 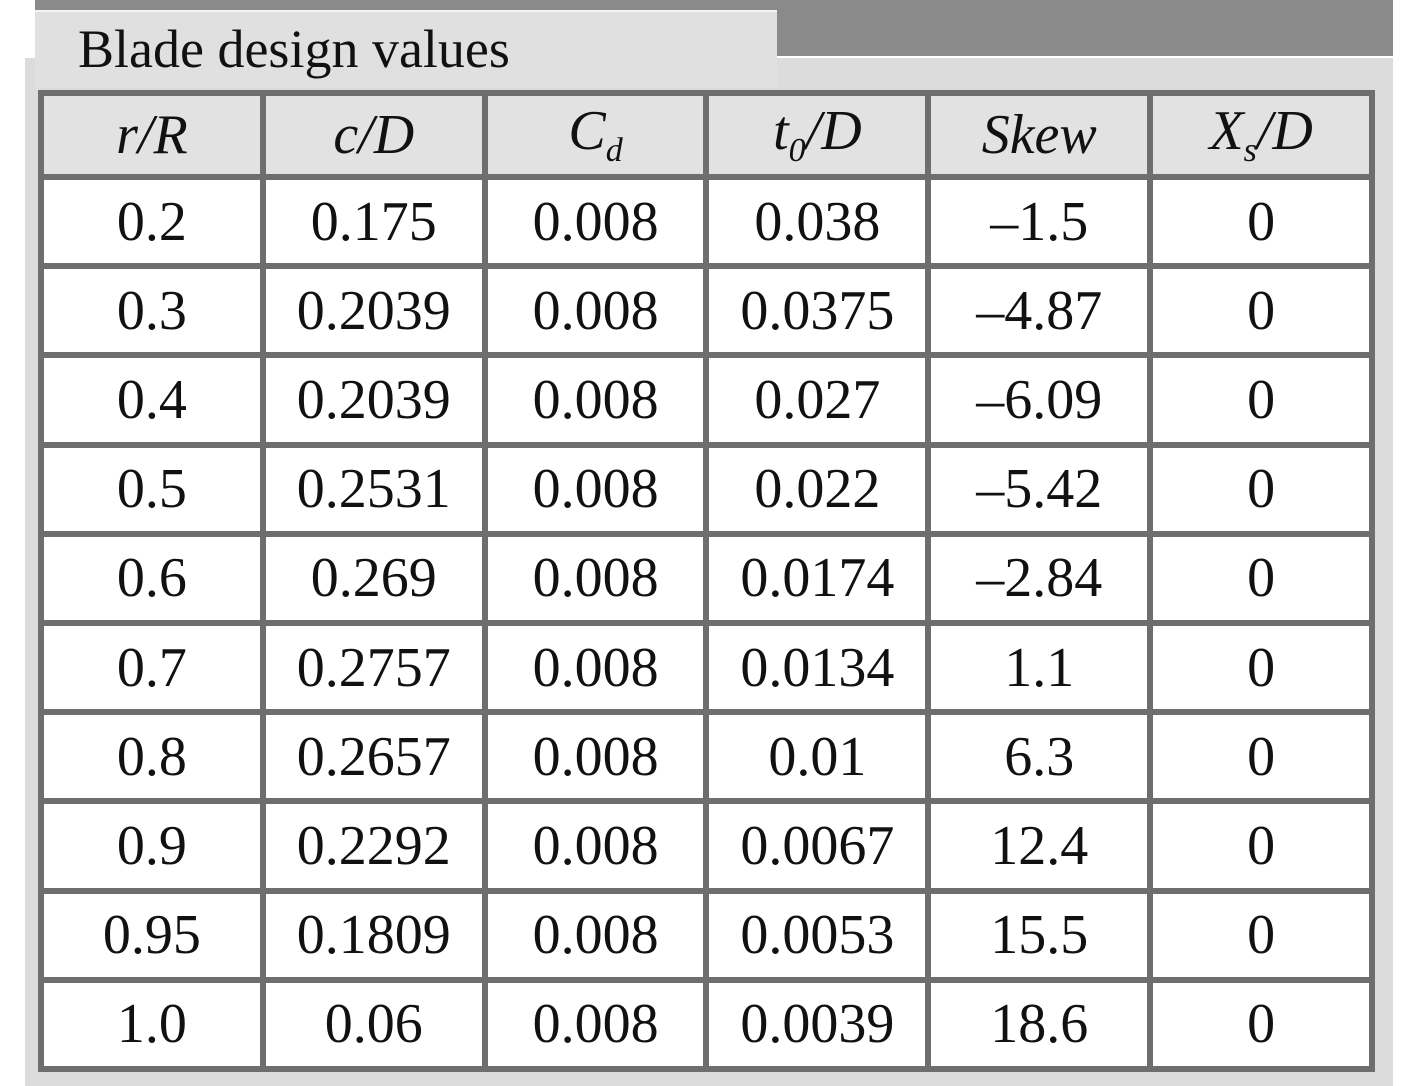 I want to click on table-cell: –1.5, so click(x=1039, y=222).